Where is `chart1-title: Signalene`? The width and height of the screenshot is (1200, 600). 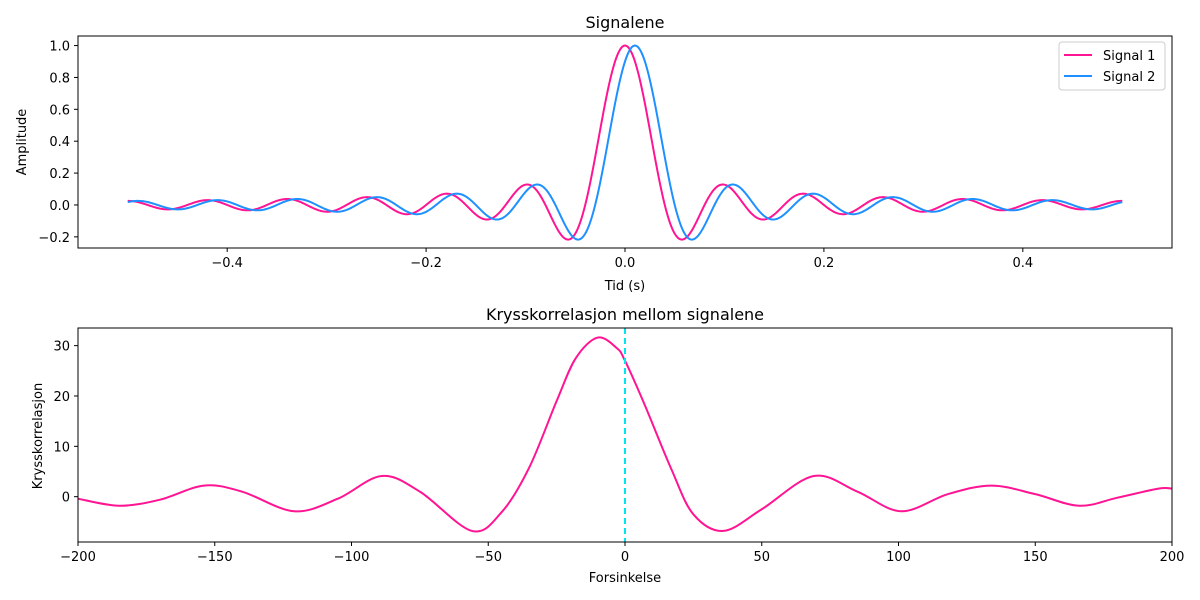
chart1-title: Signalene is located at coordinates (625, 22).